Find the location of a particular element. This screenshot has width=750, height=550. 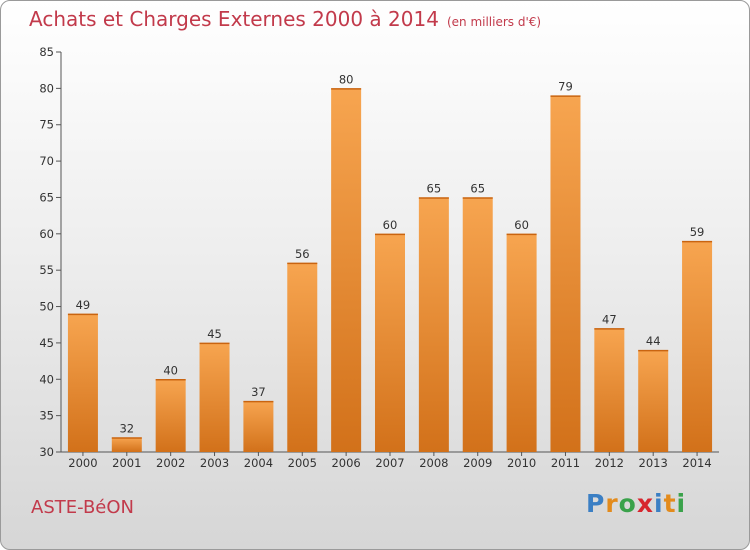

bar-value-label: 79 is located at coordinates (565, 87).